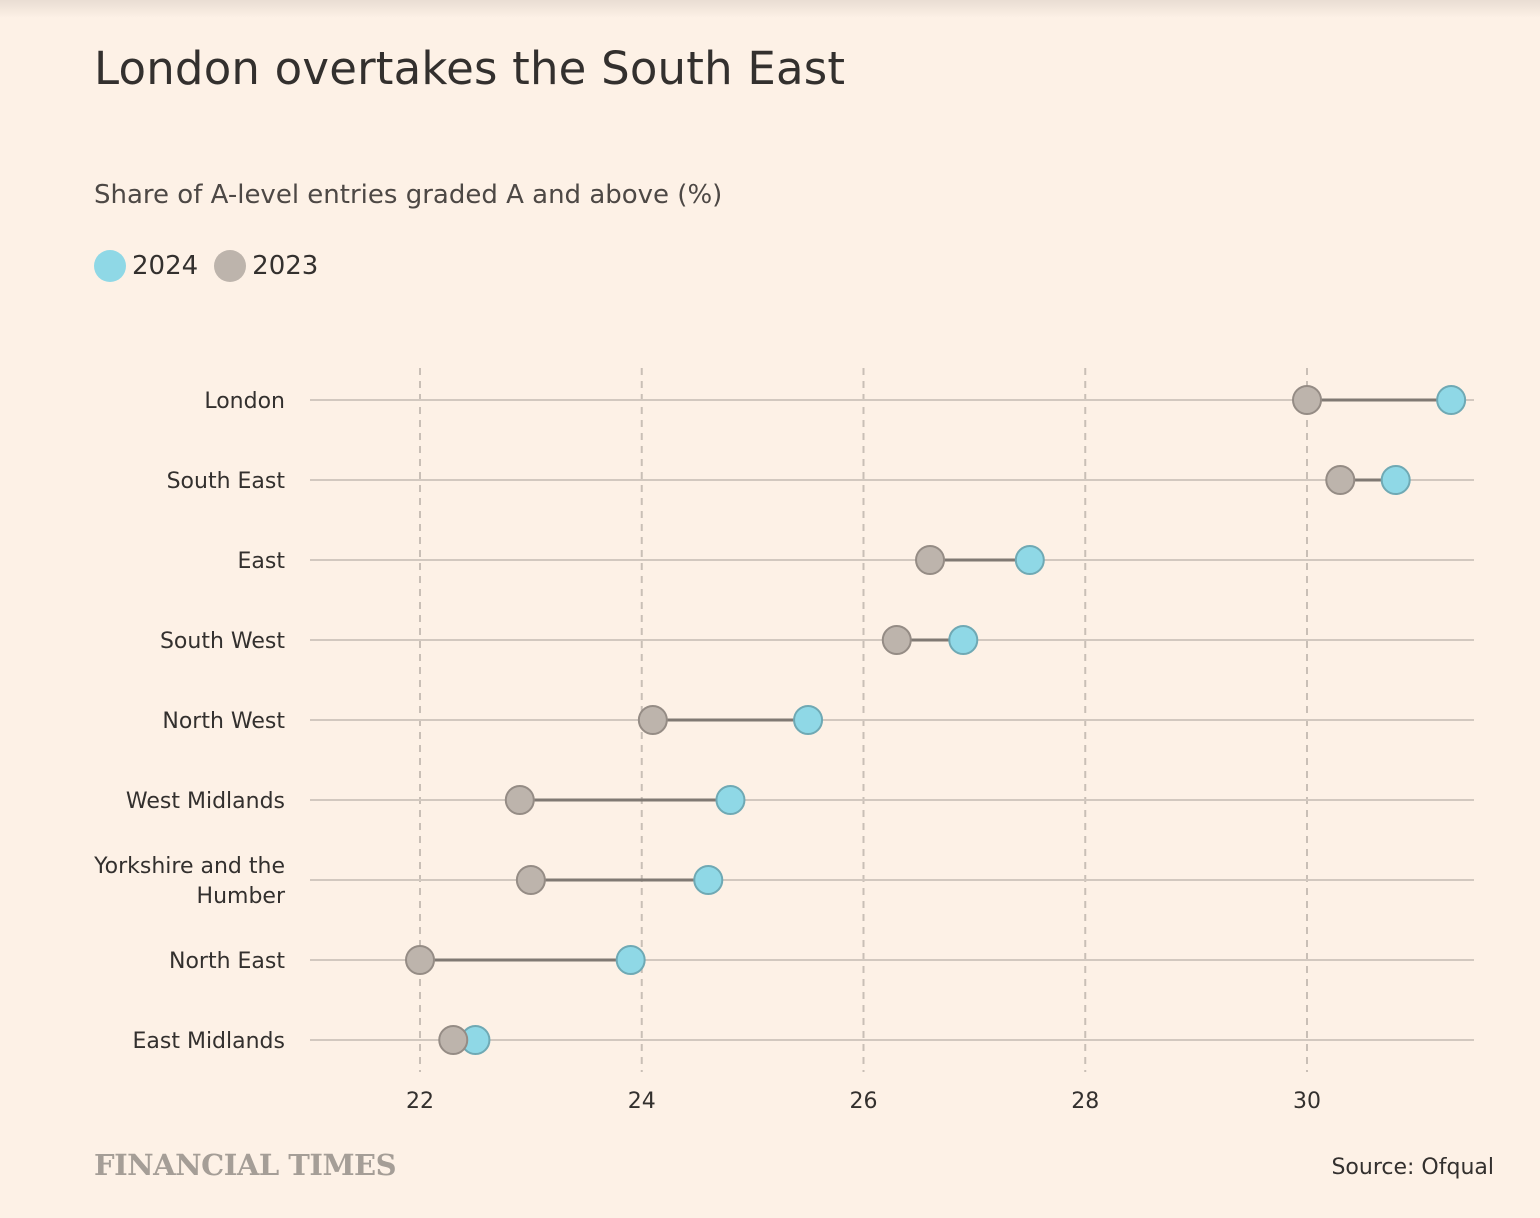 This screenshot has height=1218, width=1540. I want to click on legend-swatch-2024, so click(110, 266).